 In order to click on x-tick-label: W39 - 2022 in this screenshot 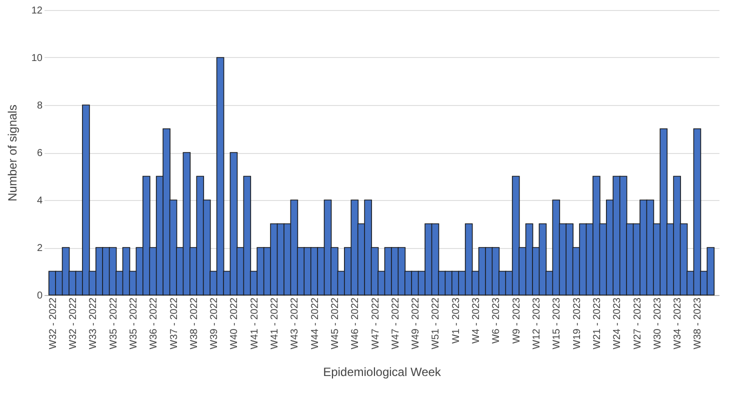, I will do `click(214, 323)`.